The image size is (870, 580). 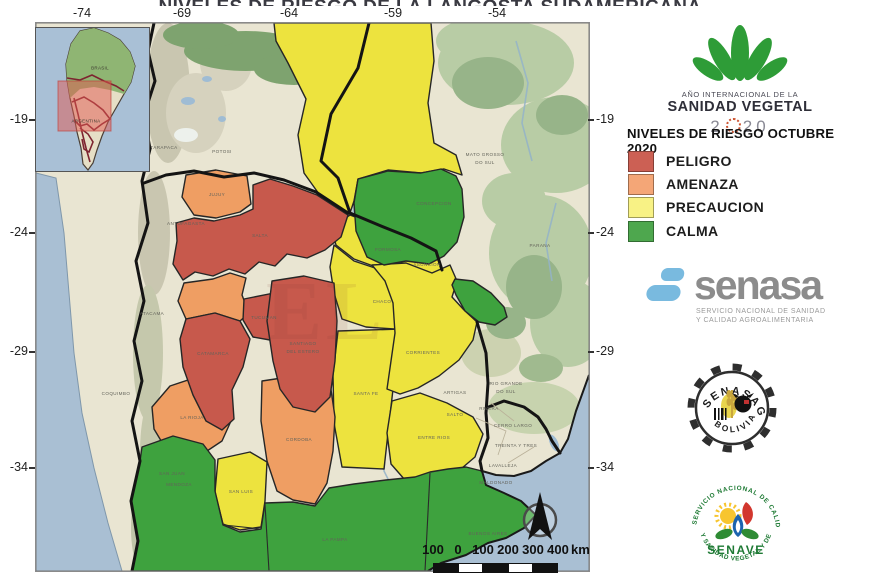 What do you see at coordinates (455, 392) in the screenshot?
I see `place-label: ARTIGAS` at bounding box center [455, 392].